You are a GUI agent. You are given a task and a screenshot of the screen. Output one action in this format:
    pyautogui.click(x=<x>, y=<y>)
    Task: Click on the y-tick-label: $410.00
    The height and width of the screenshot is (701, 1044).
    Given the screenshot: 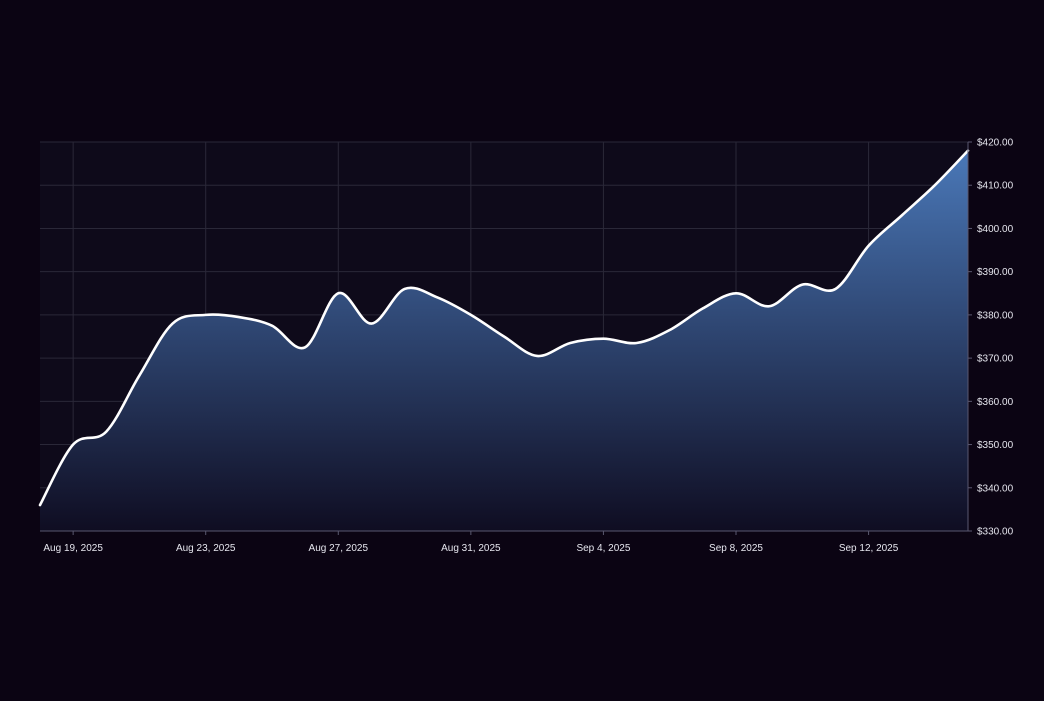 What is the action you would take?
    pyautogui.click(x=995, y=186)
    